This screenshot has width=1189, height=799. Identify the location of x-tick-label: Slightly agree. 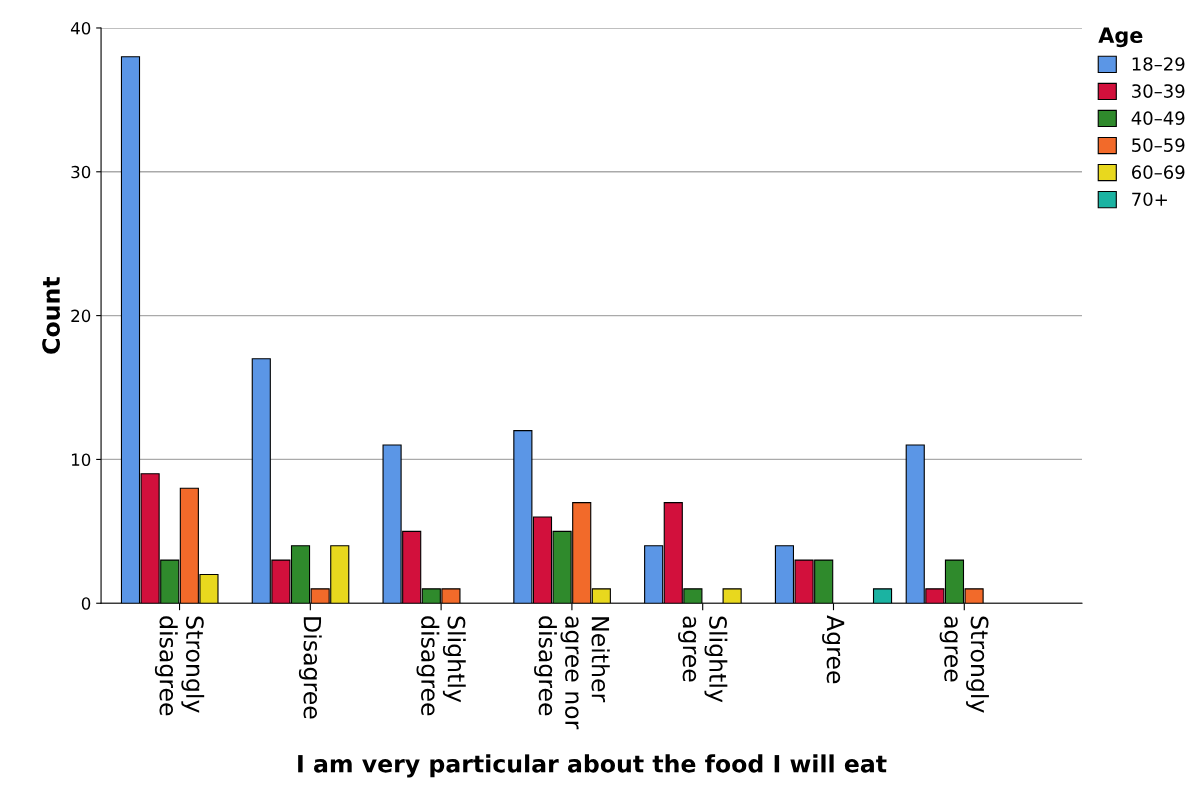
(703, 659).